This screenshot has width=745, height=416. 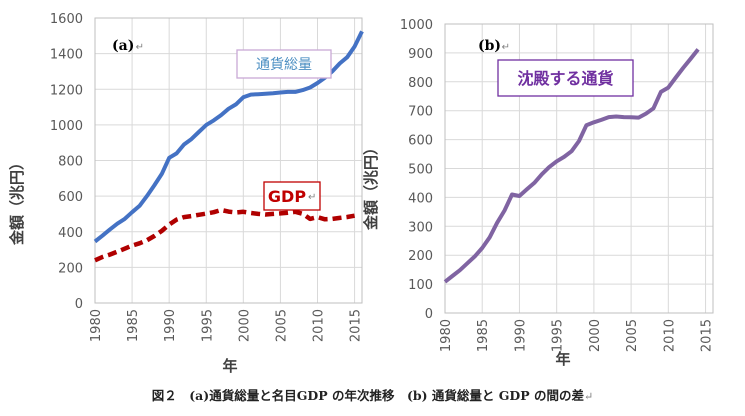 What do you see at coordinates (281, 325) in the screenshot?
I see `panel-a-x-tick-label: 2005` at bounding box center [281, 325].